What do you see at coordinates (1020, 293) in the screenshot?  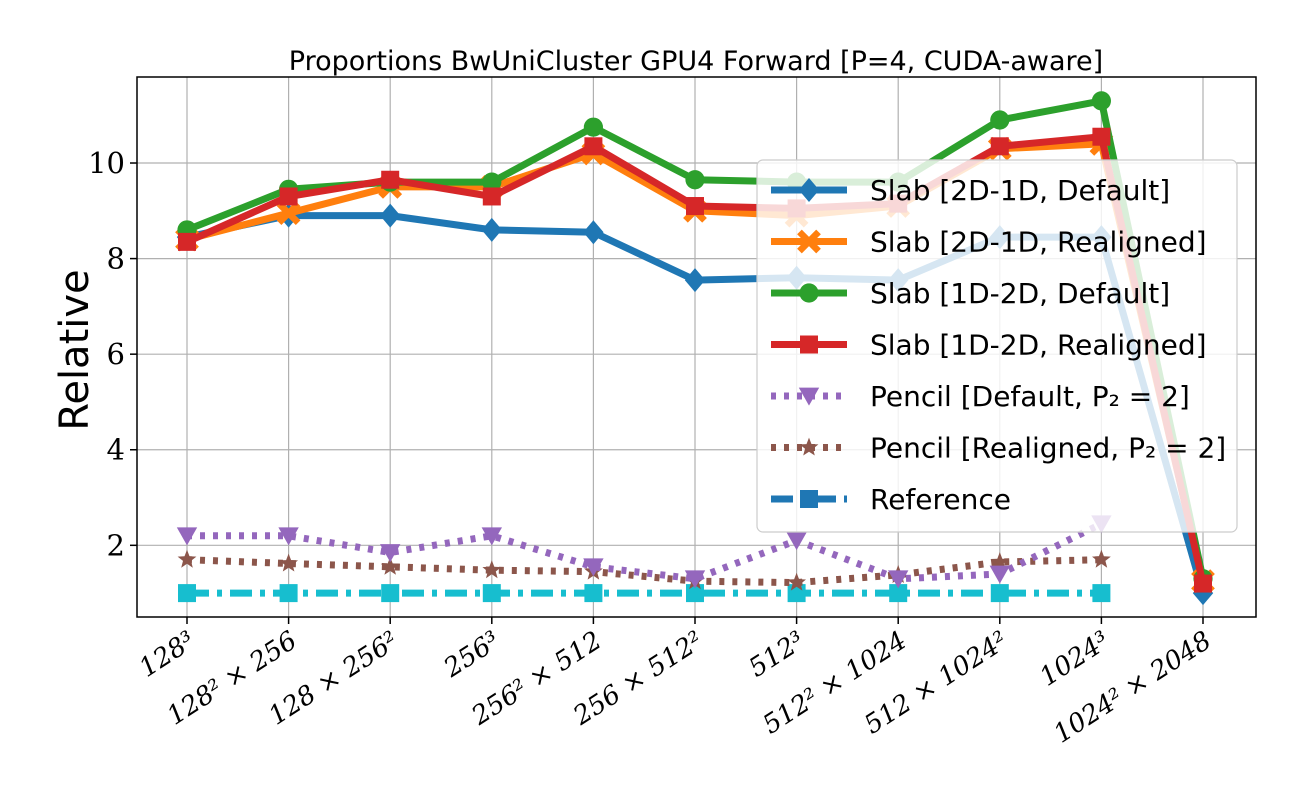 I see `legend-label: Slab [1D-2D, Default]` at bounding box center [1020, 293].